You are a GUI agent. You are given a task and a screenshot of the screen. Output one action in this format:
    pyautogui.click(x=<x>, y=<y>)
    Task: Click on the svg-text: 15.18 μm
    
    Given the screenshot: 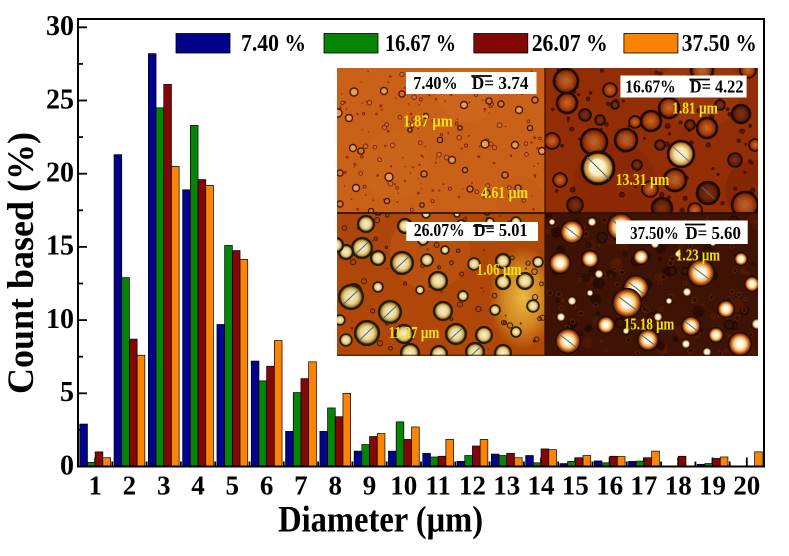 What is the action you would take?
    pyautogui.click(x=649, y=324)
    